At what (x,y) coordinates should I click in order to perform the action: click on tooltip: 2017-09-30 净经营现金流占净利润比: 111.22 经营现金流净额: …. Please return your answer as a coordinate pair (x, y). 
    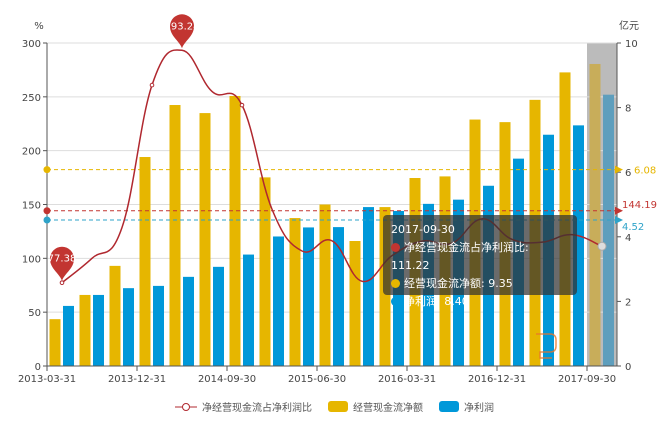
    Looking at the image, I should click on (480, 261).